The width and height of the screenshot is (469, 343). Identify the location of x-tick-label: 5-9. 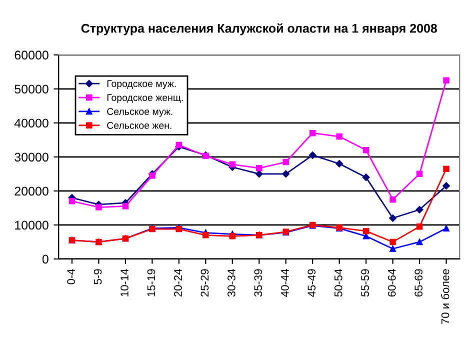
(98, 276).